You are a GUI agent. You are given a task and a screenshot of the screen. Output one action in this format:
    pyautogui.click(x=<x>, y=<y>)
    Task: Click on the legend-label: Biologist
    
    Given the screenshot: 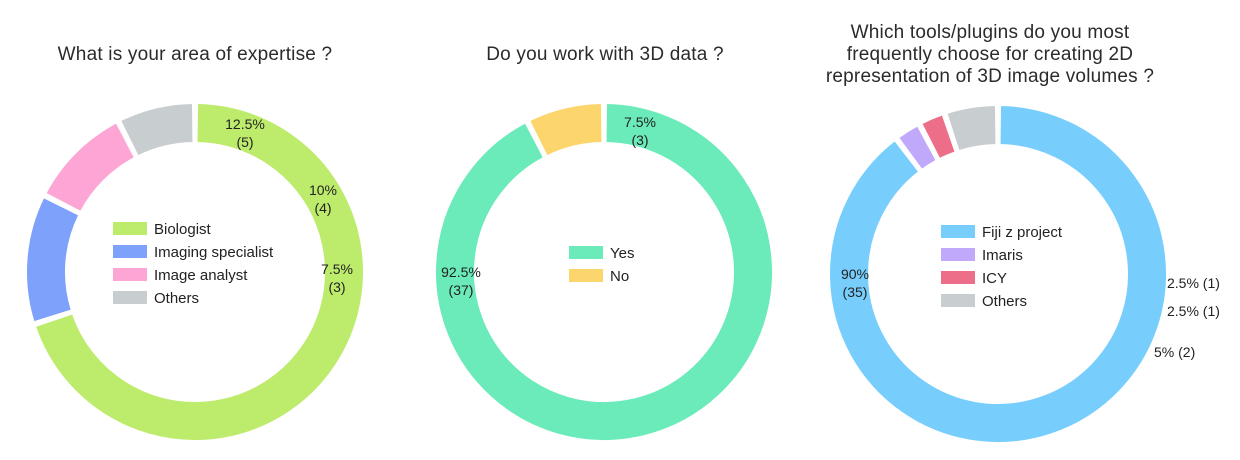 What is the action you would take?
    pyautogui.click(x=183, y=229)
    